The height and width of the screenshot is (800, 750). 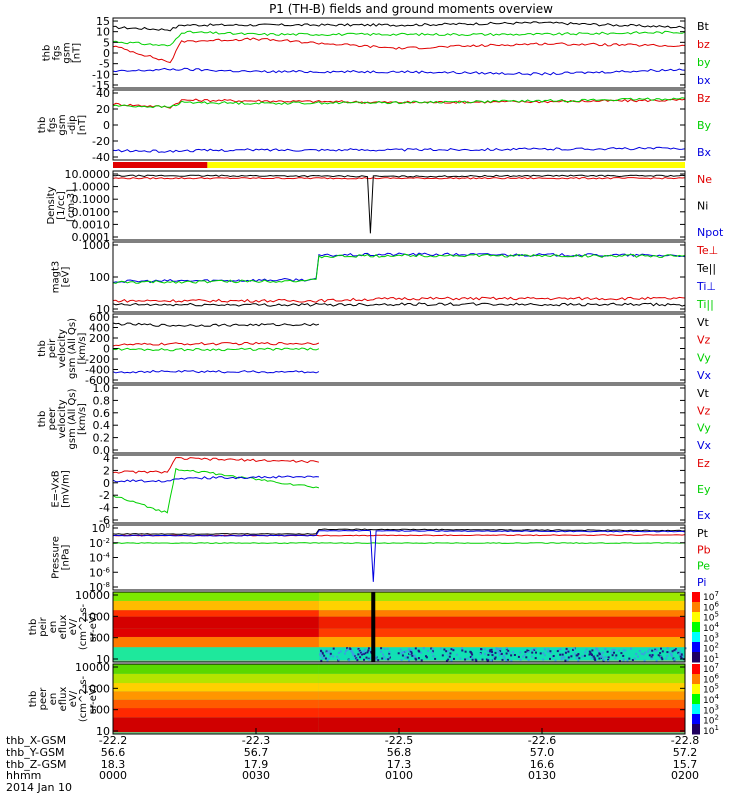 What do you see at coordinates (707, 250) in the screenshot?
I see `legend-Te⊥: Te⊥` at bounding box center [707, 250].